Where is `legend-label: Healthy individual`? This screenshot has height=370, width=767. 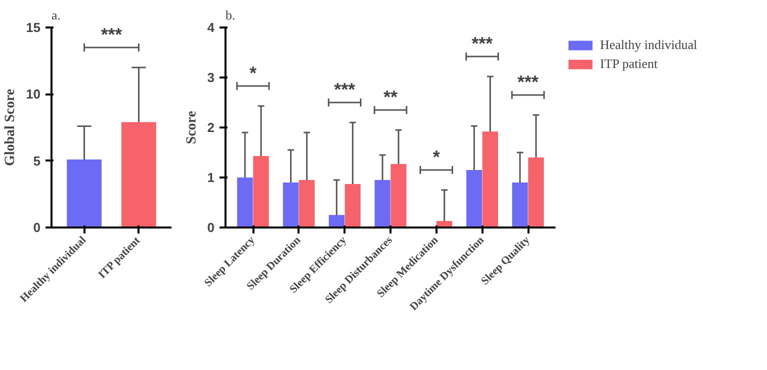
legend-label: Healthy individual is located at coordinates (649, 45).